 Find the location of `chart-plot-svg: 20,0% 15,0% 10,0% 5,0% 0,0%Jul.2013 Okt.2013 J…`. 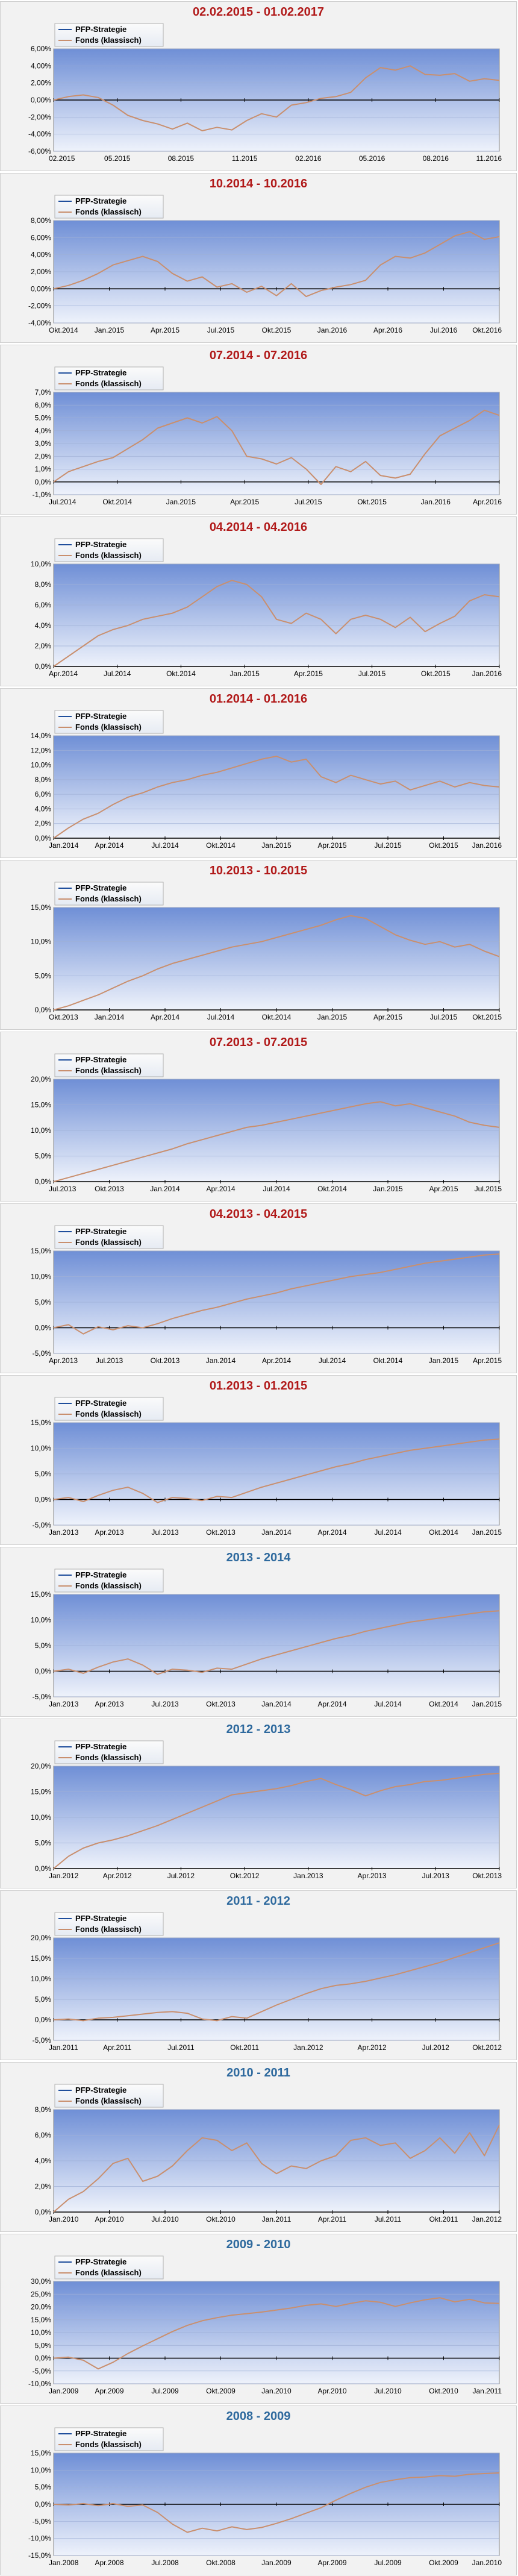

chart-plot-svg: 20,0% 15,0% 10,0% 5,0% 0,0%Jul.2013 Okt.2013 J… is located at coordinates (266, 1123).